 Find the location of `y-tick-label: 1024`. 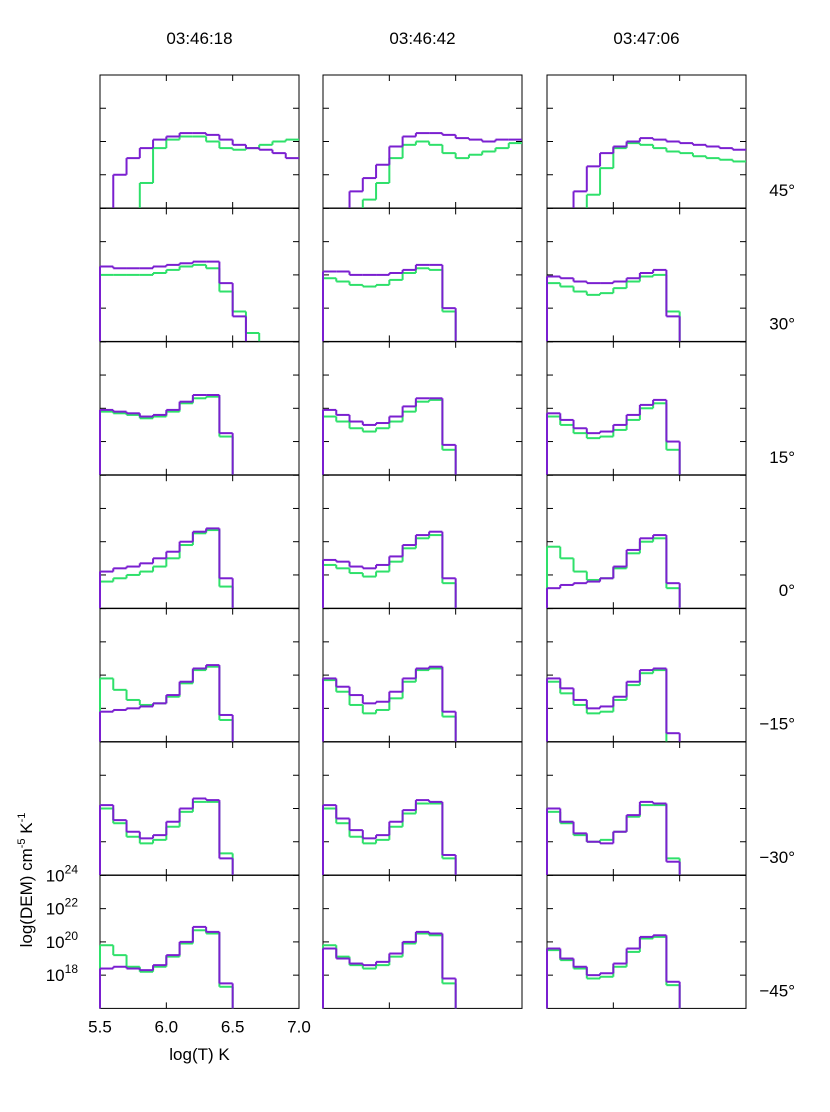

y-tick-label: 1024 is located at coordinates (62, 873).